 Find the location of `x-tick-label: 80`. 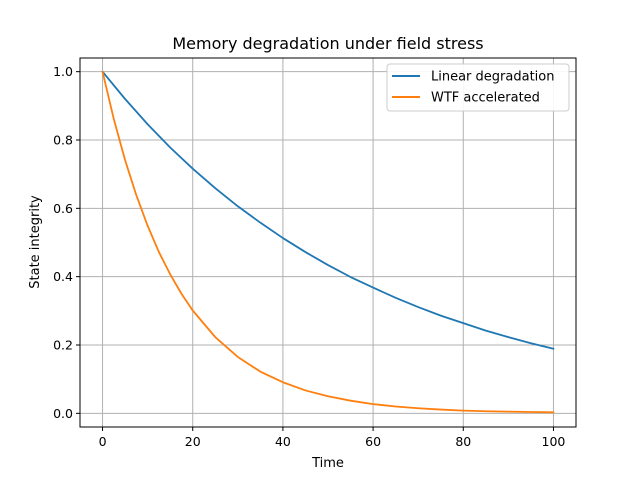

x-tick-label: 80 is located at coordinates (463, 441).